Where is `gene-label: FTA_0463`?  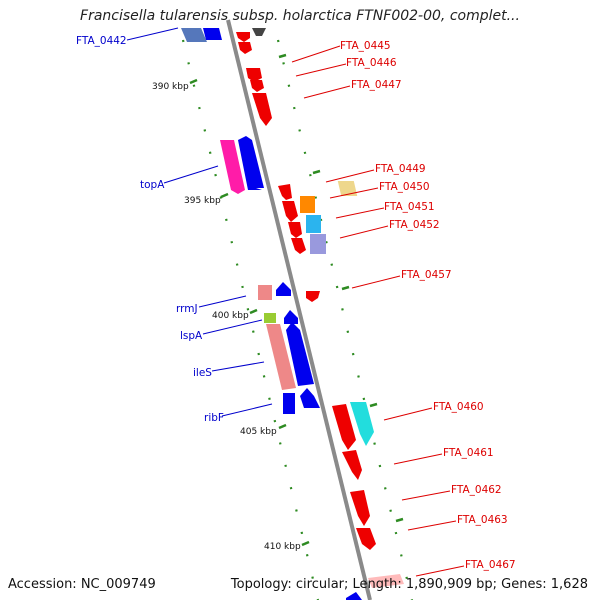
gene-label: FTA_0463 is located at coordinates (482, 520).